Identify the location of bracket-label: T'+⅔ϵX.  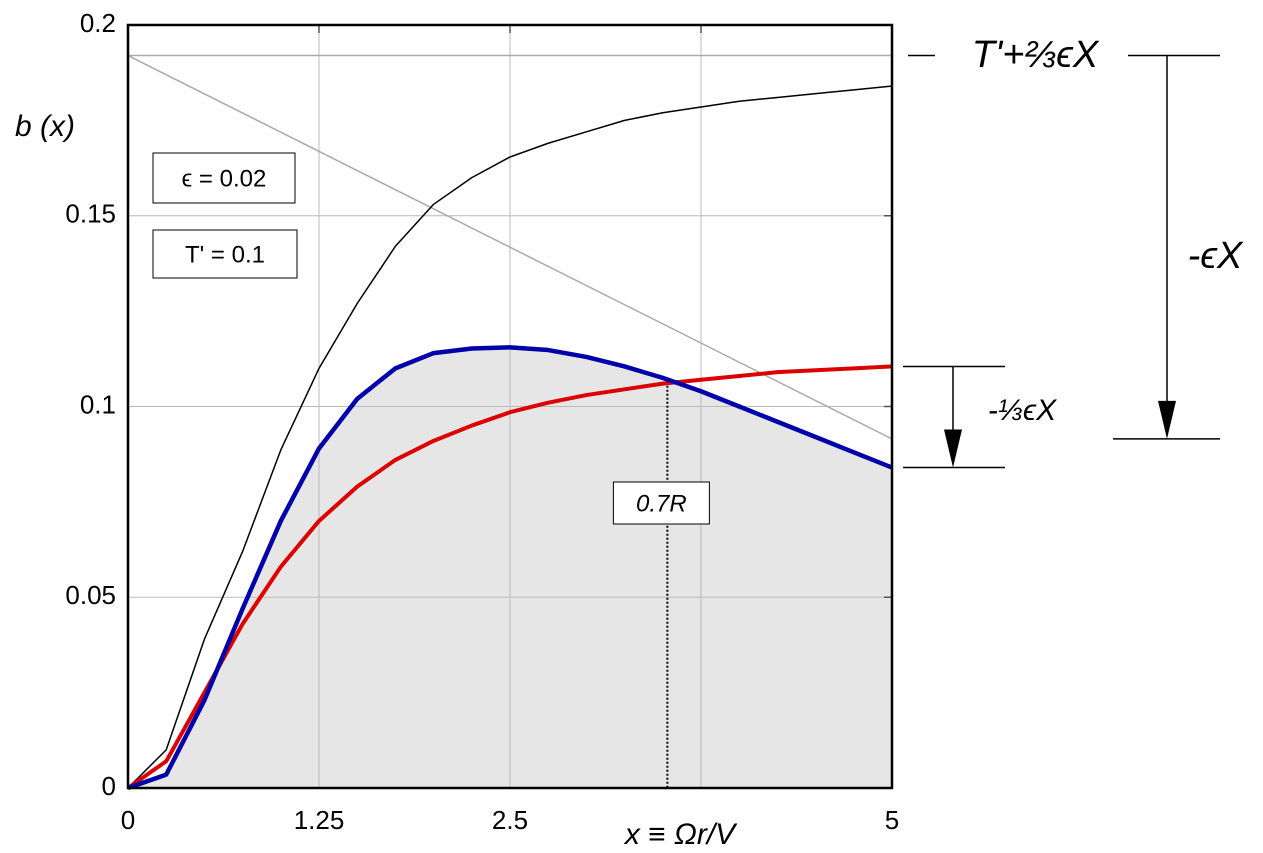
(1036, 55).